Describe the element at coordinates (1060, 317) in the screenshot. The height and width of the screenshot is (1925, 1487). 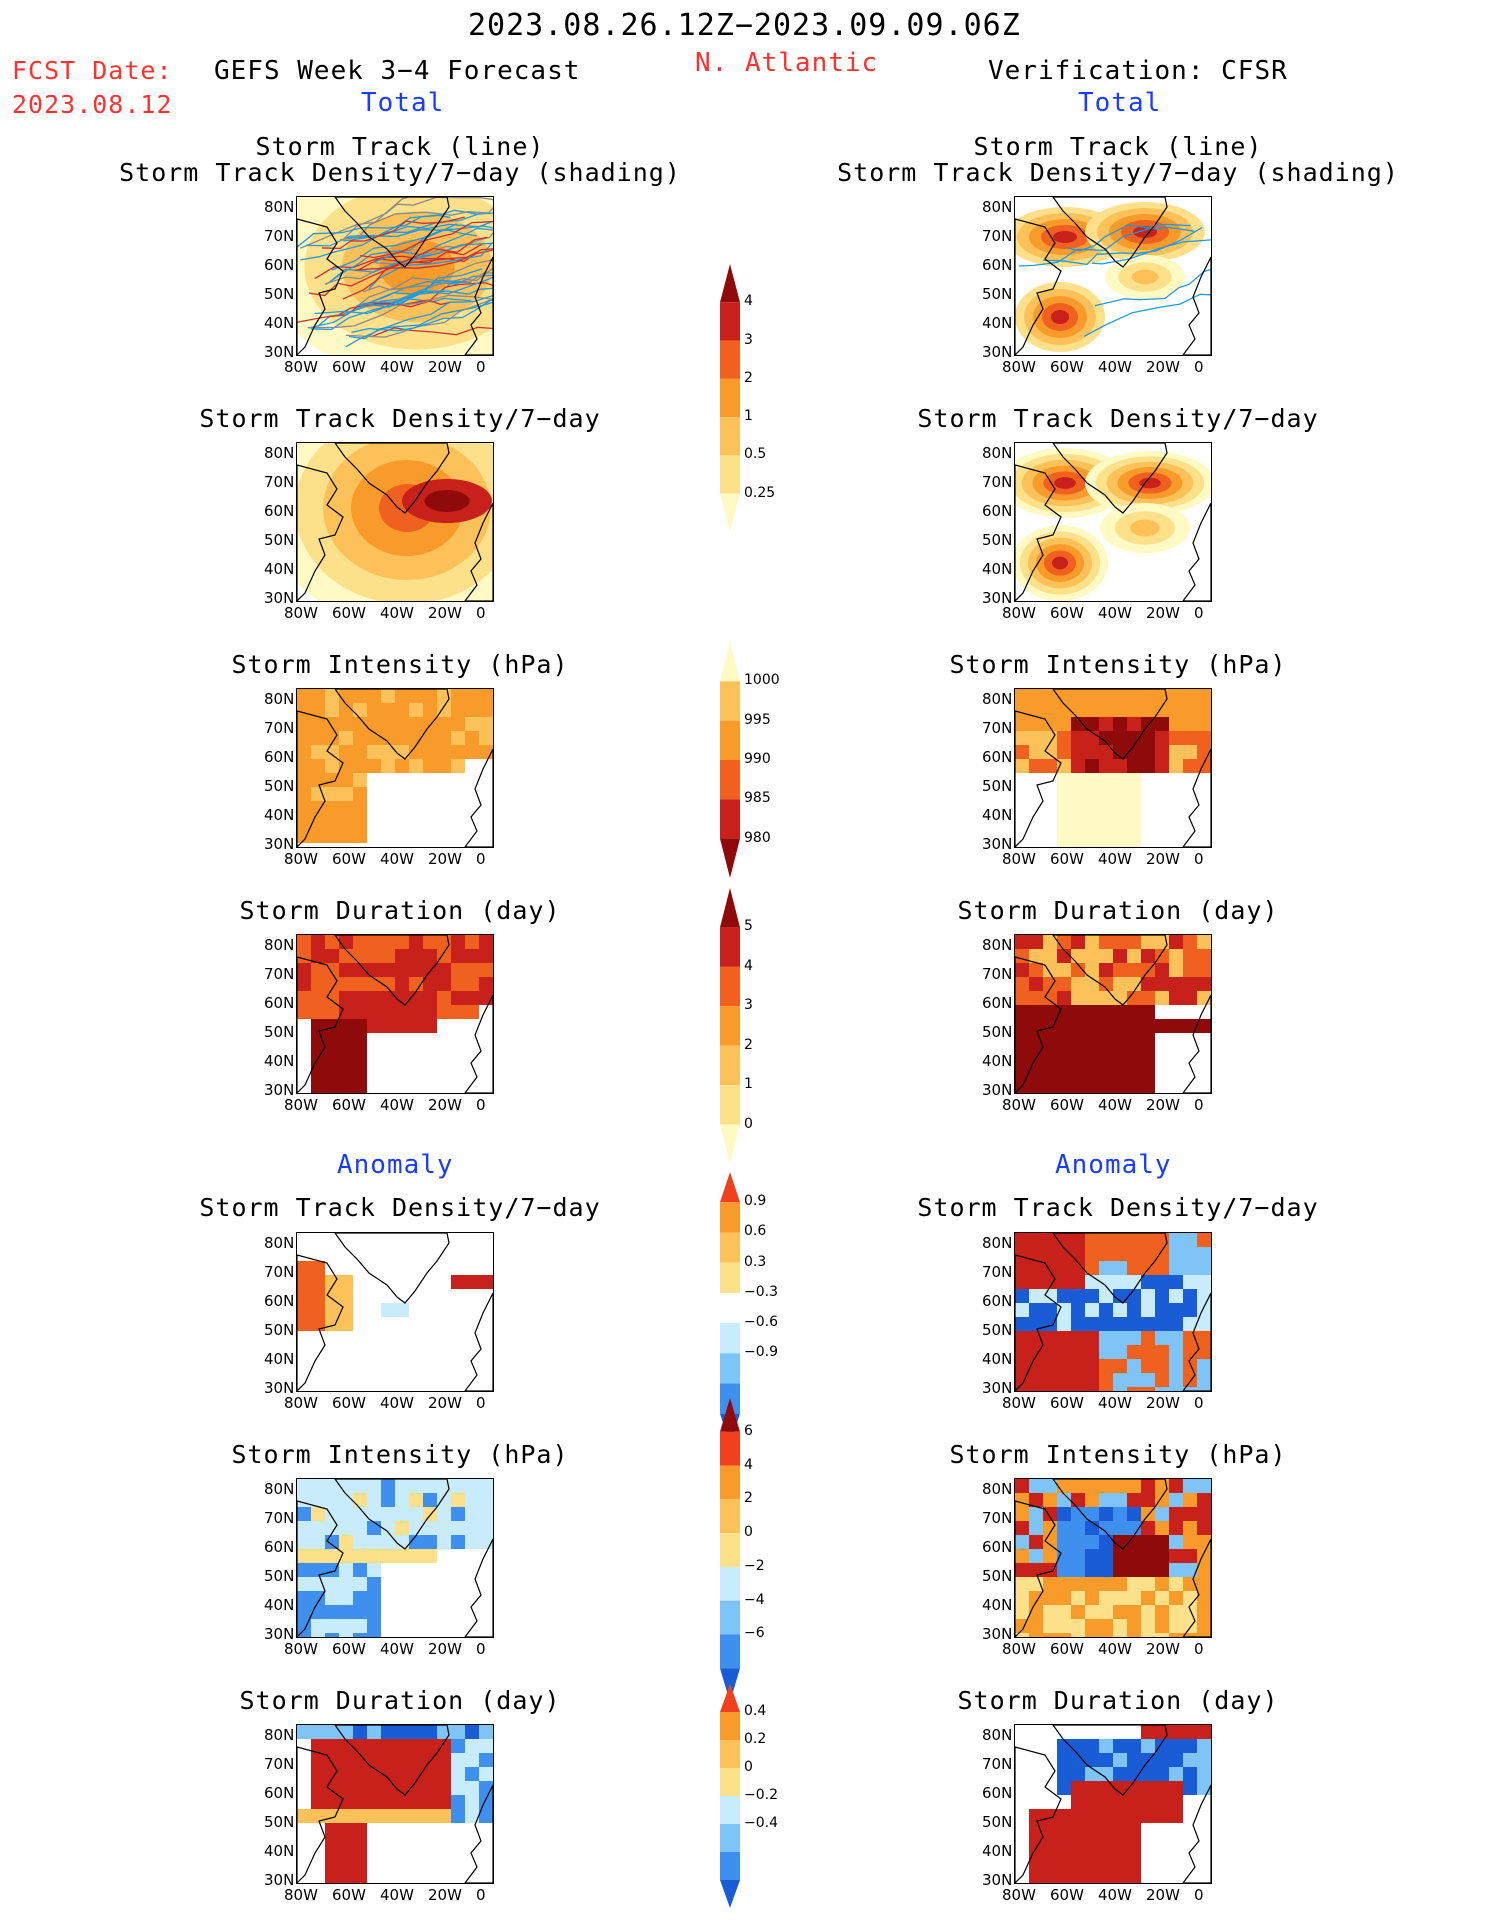
I see `density-contour` at that location.